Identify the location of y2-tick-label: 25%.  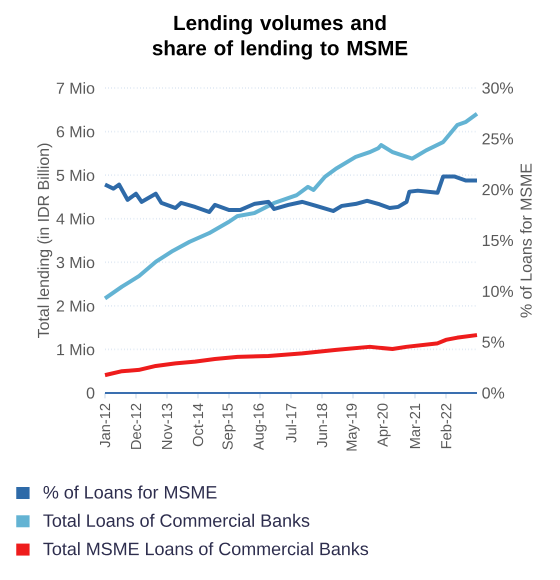
(498, 138).